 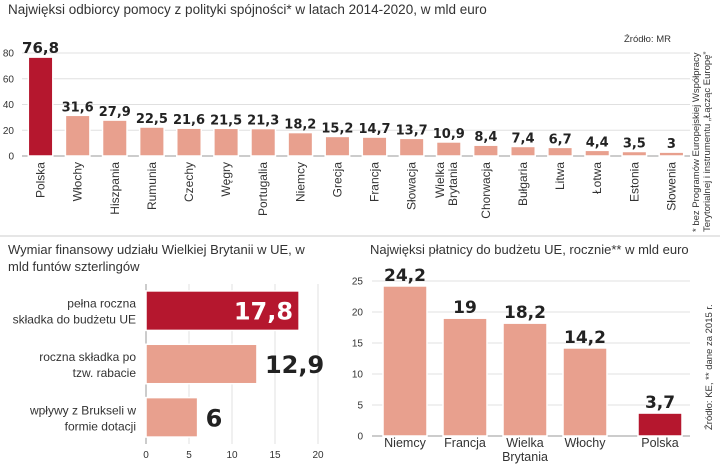 I want to click on chart1-value-label: 3,5, so click(x=634, y=143).